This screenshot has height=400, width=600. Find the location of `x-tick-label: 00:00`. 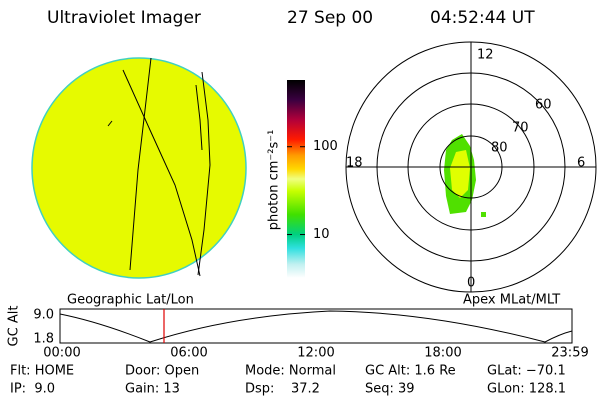

x-tick-label: 00:00 is located at coordinates (61, 353).